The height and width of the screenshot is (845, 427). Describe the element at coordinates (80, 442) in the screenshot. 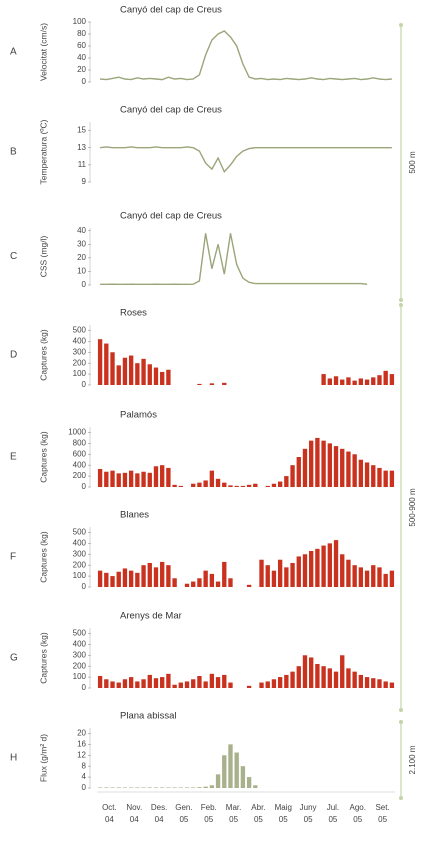

I see `y-tick-label: 800` at that location.